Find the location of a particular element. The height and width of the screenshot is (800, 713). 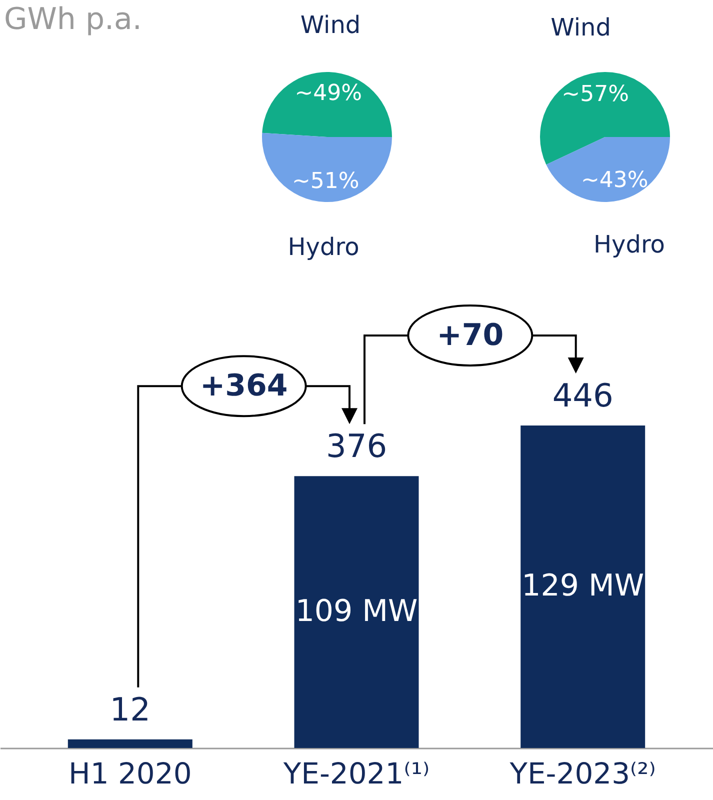

annotation: 129 MW is located at coordinates (583, 586).